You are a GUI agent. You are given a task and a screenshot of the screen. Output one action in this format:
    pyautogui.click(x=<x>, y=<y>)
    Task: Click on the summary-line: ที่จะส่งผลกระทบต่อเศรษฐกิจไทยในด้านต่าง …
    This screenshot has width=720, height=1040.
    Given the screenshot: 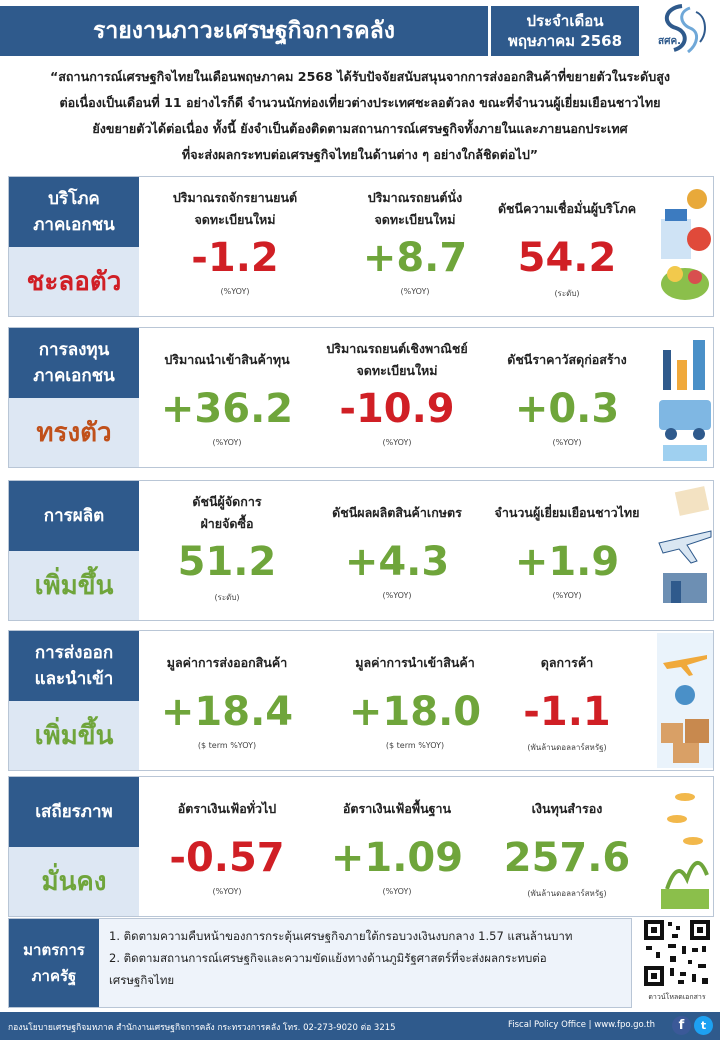 What is the action you would take?
    pyautogui.click(x=360, y=154)
    